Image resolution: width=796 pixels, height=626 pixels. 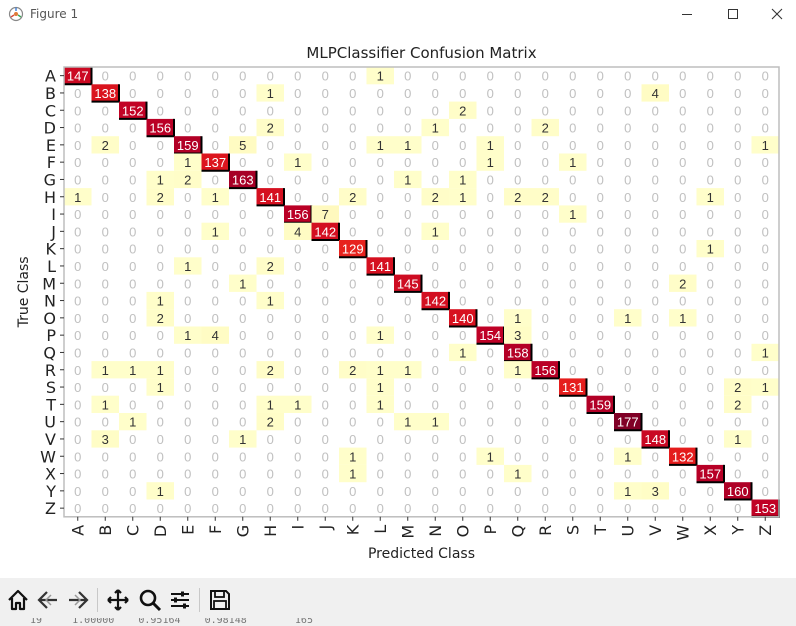 What do you see at coordinates (118, 600) in the screenshot?
I see `pan-button` at bounding box center [118, 600].